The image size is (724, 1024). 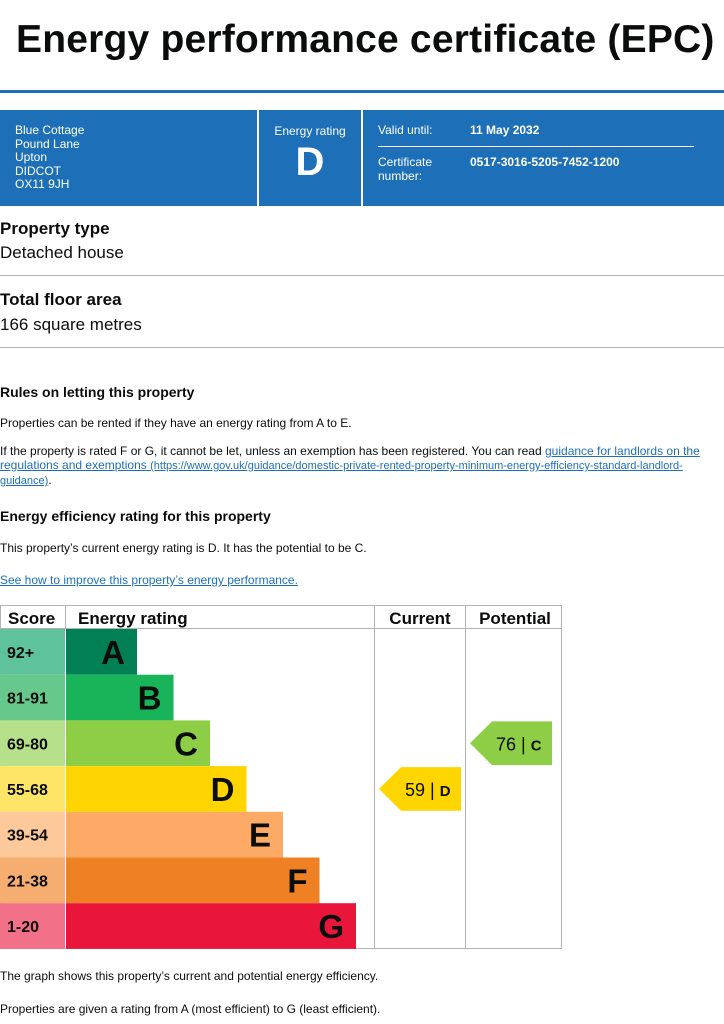 I want to click on score-cell-e, so click(x=32, y=834).